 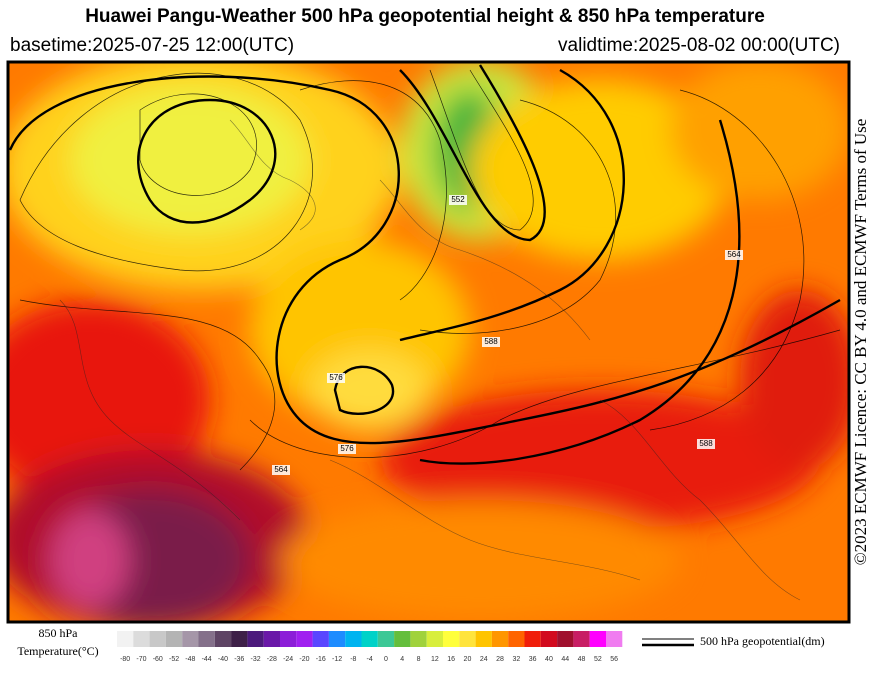 What do you see at coordinates (762, 641) in the screenshot?
I see `contour-legend-label: 500 hPa geopotential(dm)` at bounding box center [762, 641].